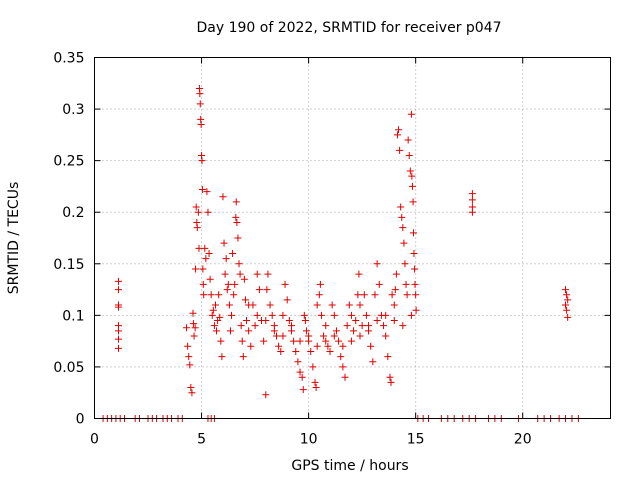 The width and height of the screenshot is (640, 480). I want to click on x-tick-label: 0, so click(94, 440).